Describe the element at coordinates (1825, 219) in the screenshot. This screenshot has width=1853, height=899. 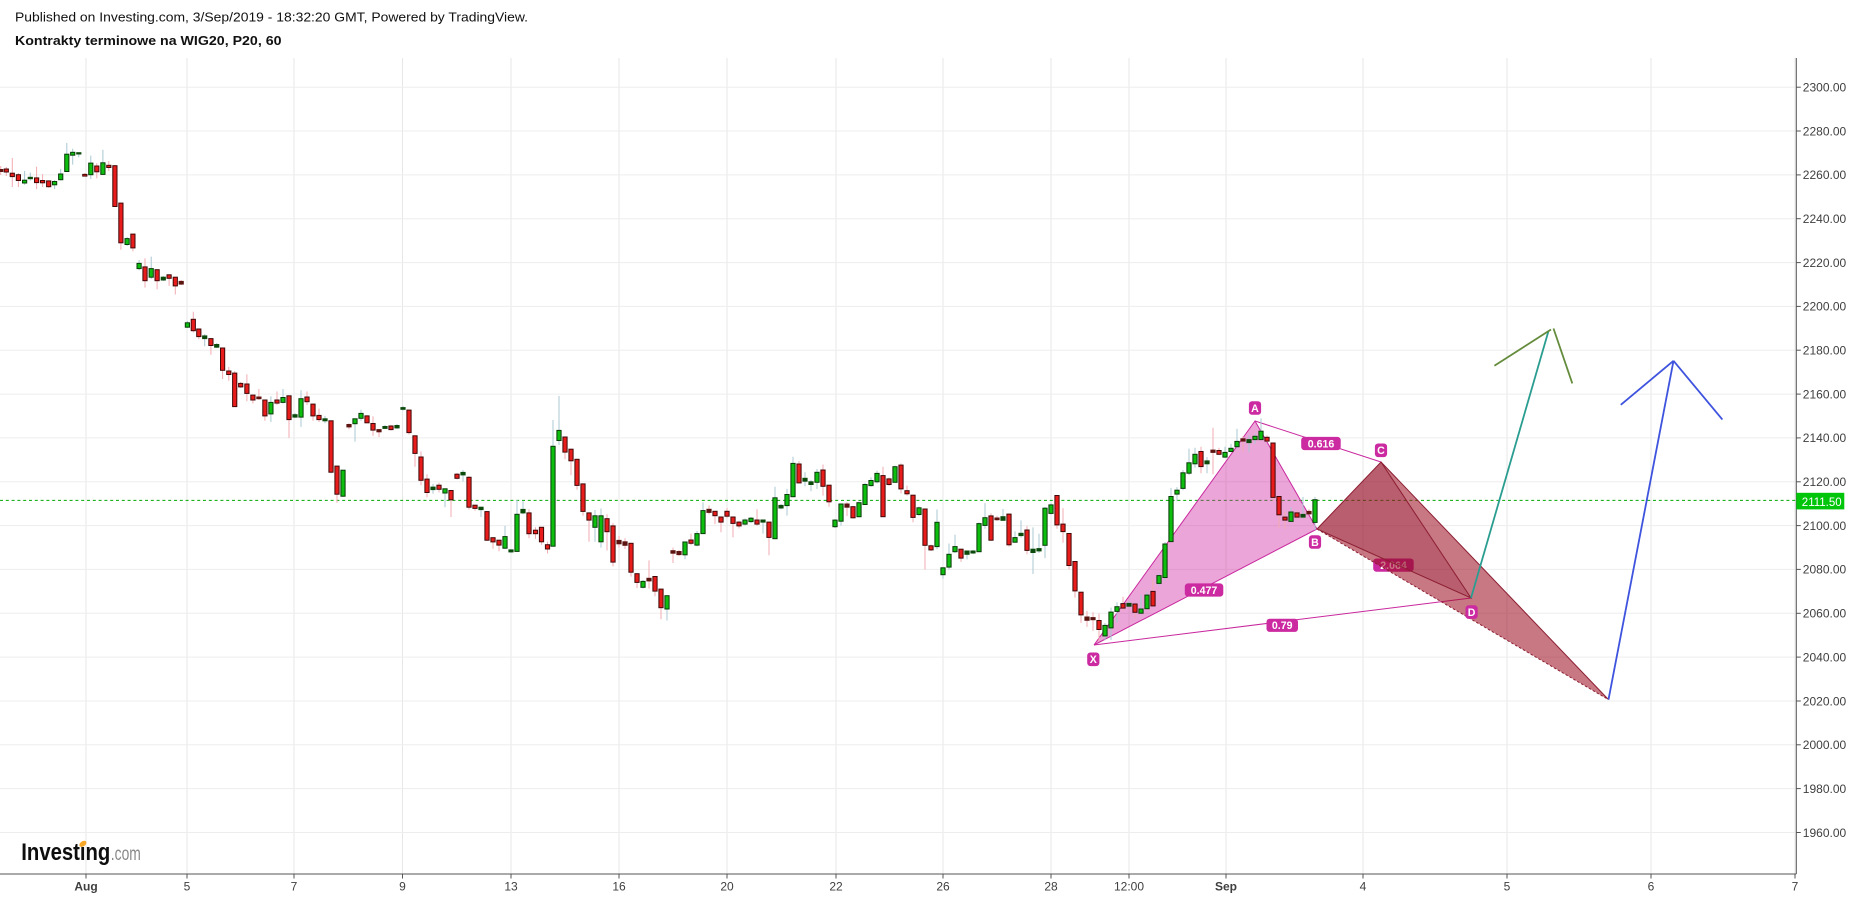
I see `svg-text: 2240.00` at that location.